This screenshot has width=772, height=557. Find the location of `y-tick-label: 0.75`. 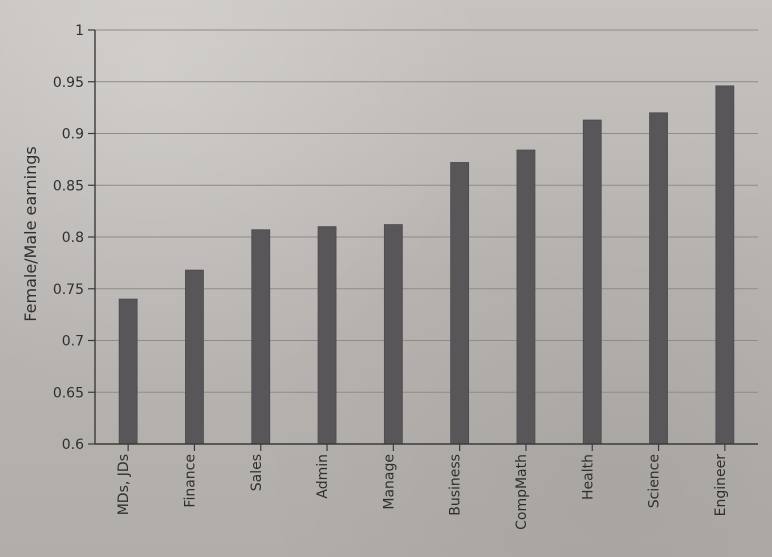

y-tick-label: 0.75 is located at coordinates (68, 290).